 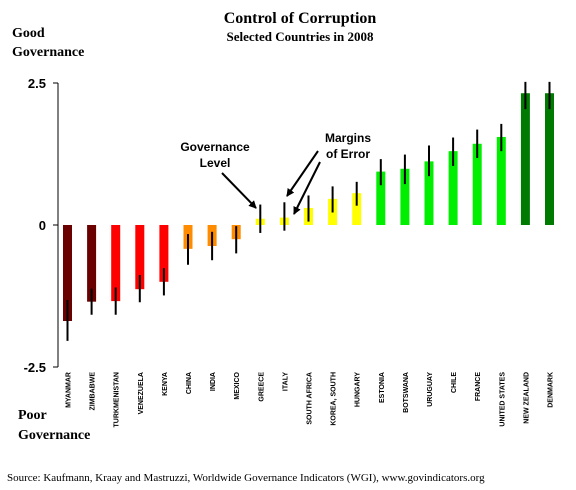 What do you see at coordinates (382, 387) in the screenshot?
I see `x-tick-label: ESTONIA` at bounding box center [382, 387].